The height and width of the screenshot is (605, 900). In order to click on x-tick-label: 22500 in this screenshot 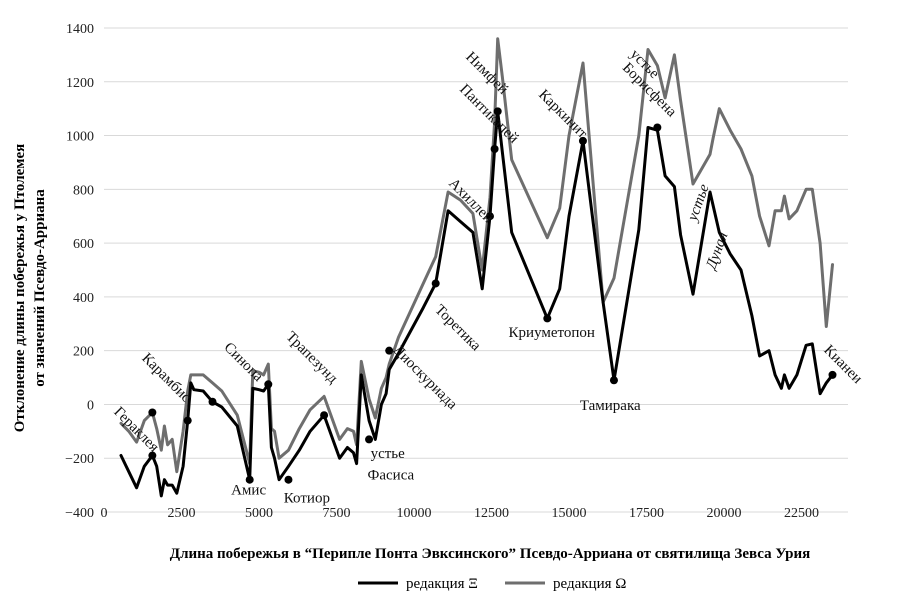, I will do `click(801, 513)`.